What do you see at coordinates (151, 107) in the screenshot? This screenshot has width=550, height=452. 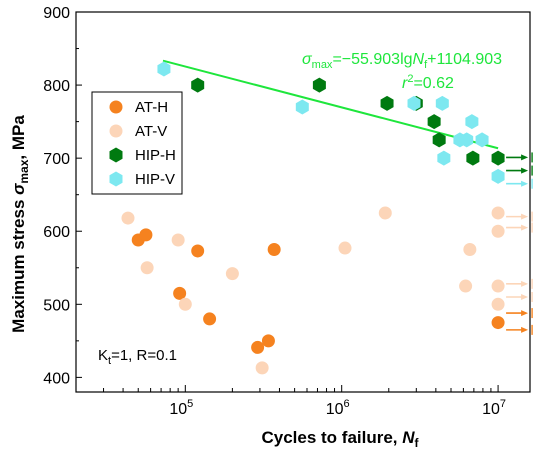 I see `legend-label-at-h: AT-H` at bounding box center [151, 107].